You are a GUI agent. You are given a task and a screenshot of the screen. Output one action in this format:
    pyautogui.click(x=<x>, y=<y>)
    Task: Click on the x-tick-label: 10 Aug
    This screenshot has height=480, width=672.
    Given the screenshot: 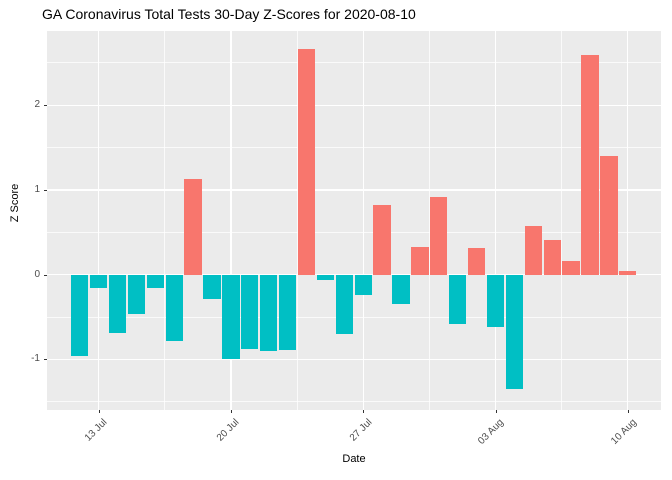 What is the action you would take?
    pyautogui.click(x=623, y=432)
    